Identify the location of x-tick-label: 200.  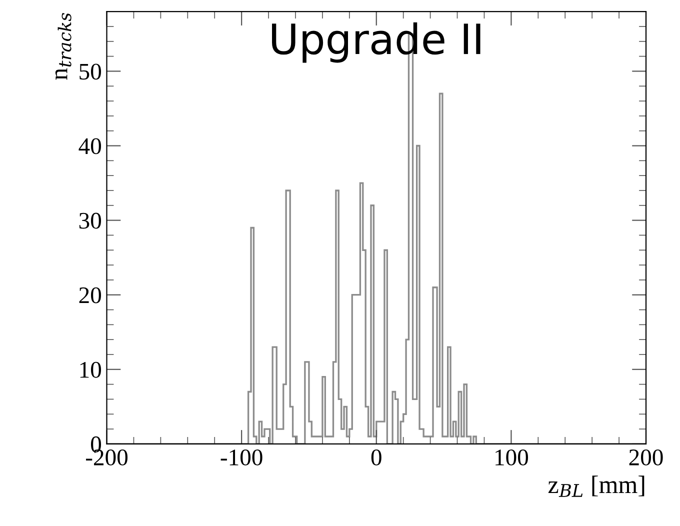
(646, 457).